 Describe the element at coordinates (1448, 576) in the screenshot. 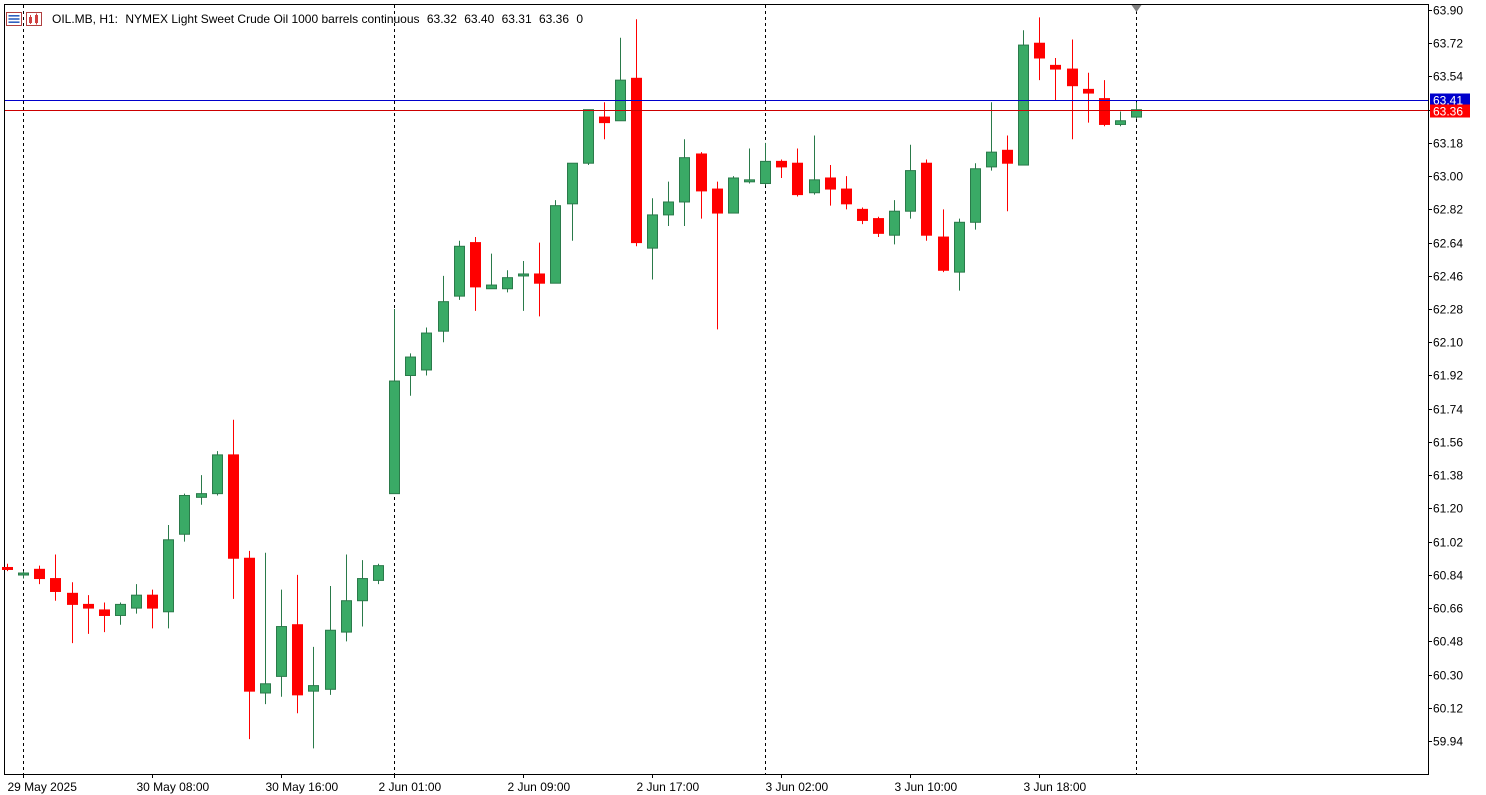

I see `y-tick-label: 60.84` at that location.